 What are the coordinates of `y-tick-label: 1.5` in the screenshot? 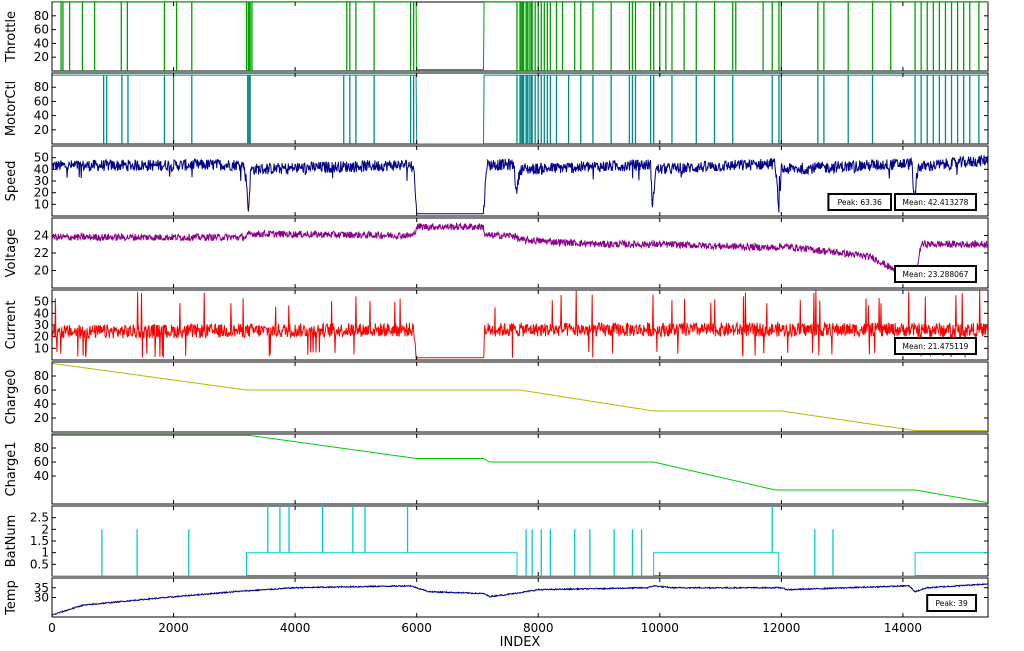 It's located at (39, 541).